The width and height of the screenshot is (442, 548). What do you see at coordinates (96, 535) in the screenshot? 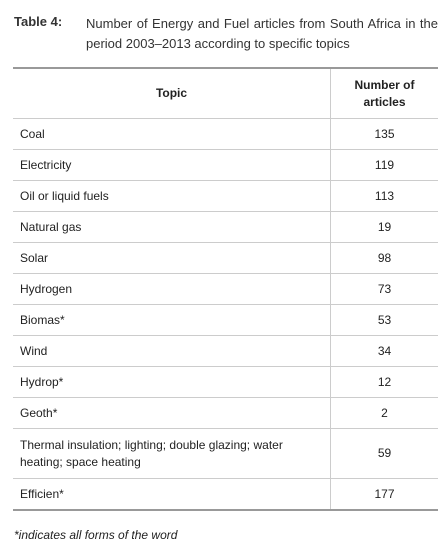
I see `footnote: *indicates all forms of the word` at bounding box center [96, 535].